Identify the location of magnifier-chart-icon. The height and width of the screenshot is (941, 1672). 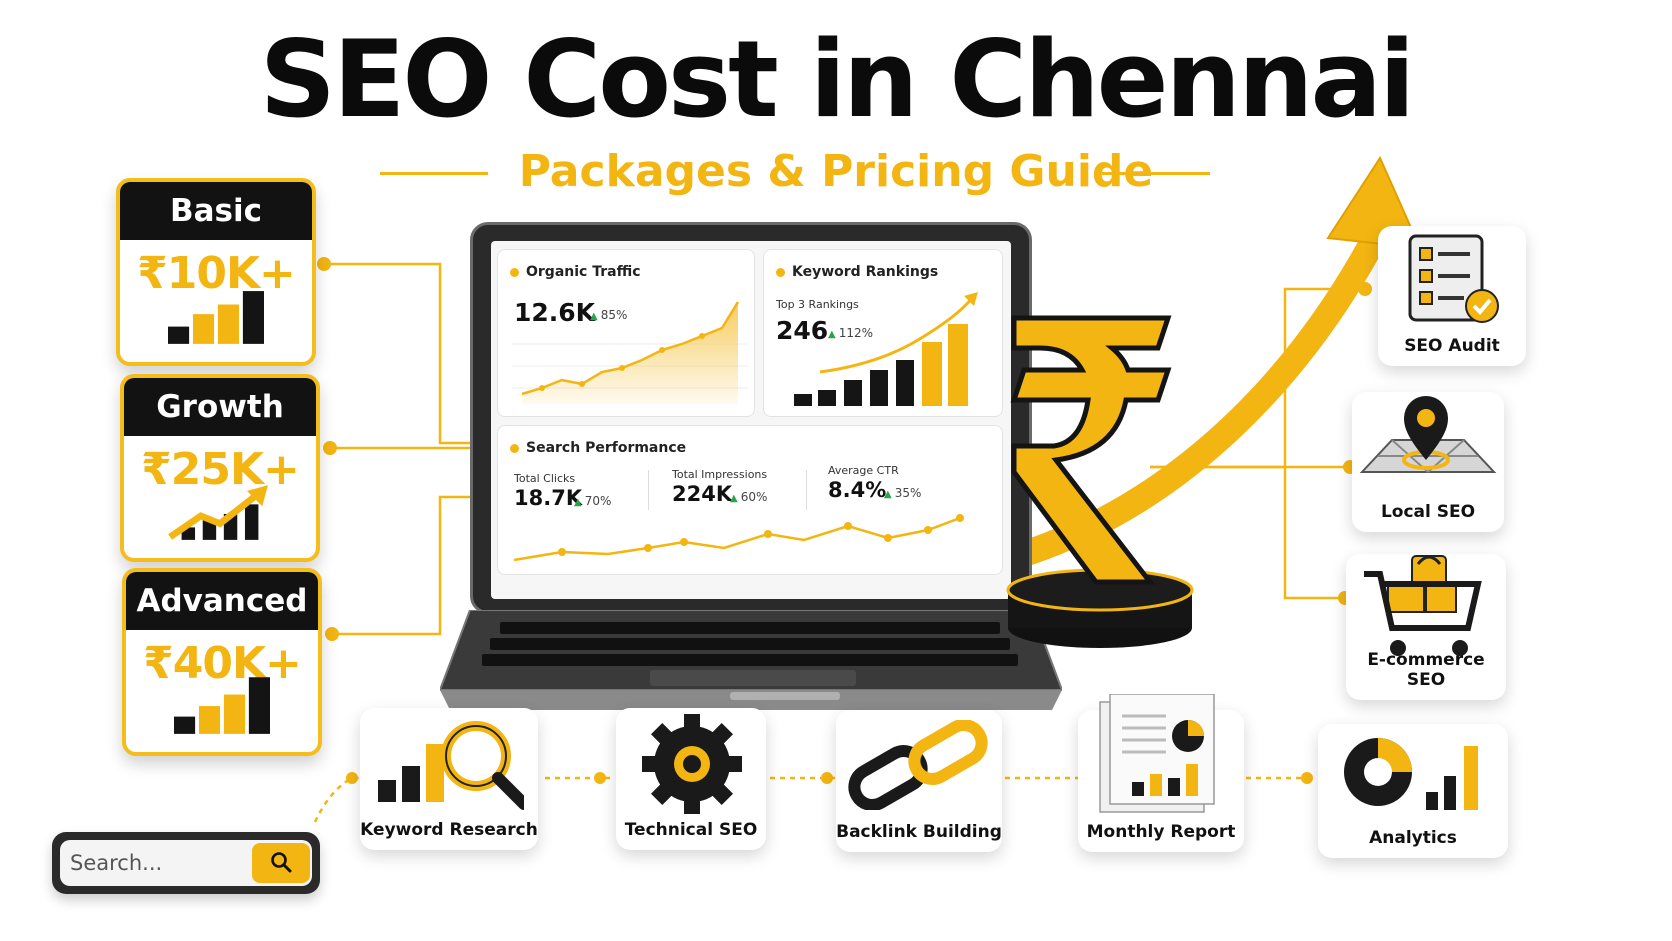
(451, 765).